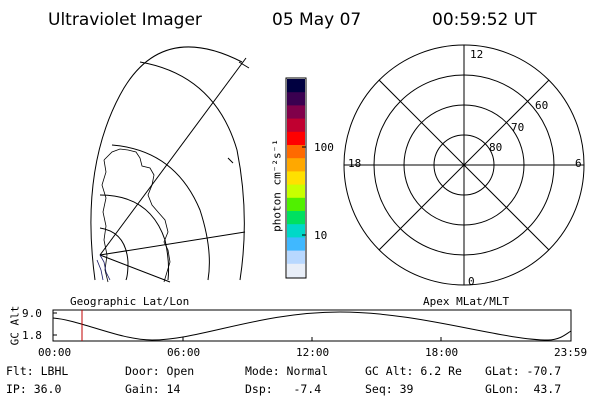 The width and height of the screenshot is (600, 400). I want to click on colorbar-bands, so click(296, 178).